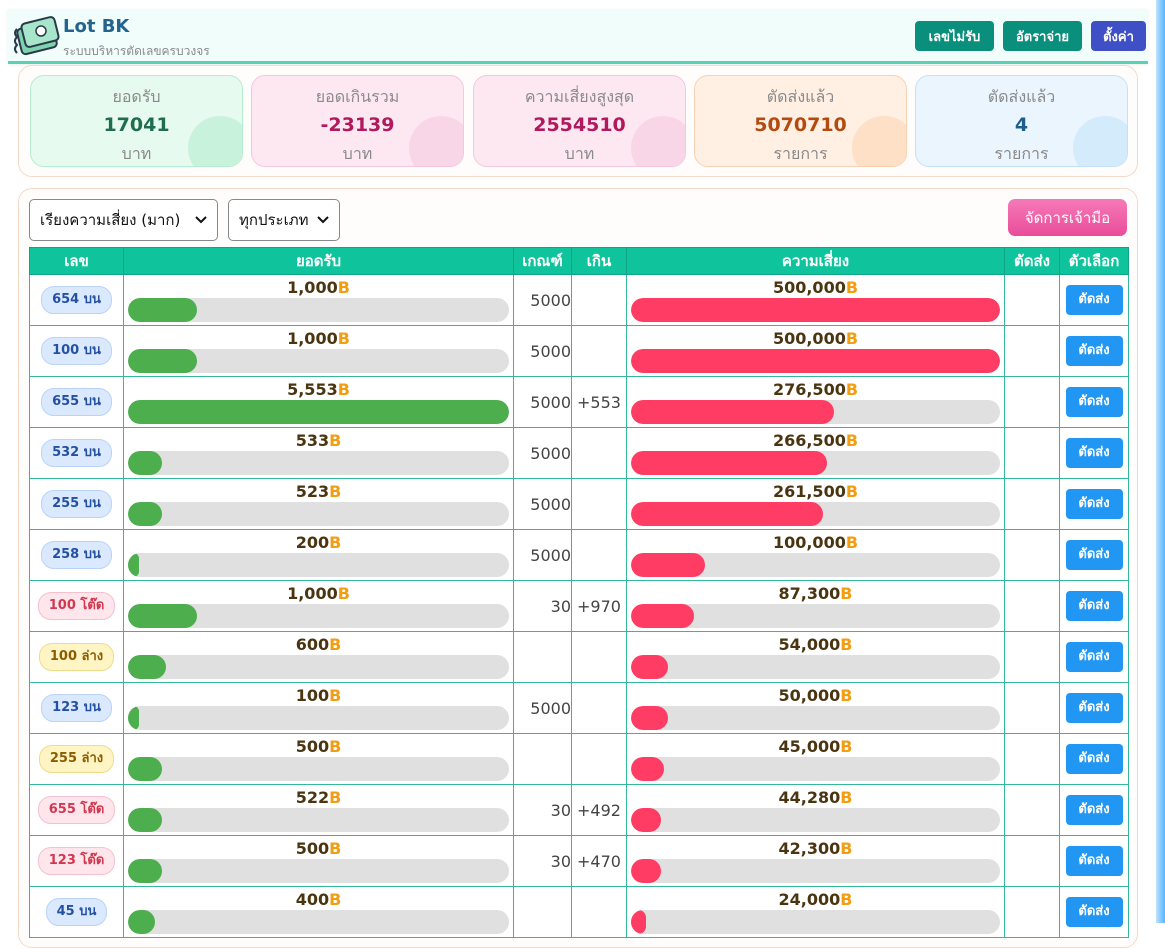 This screenshot has height=948, width=1165. What do you see at coordinates (579, 453) in the screenshot?
I see `table-row: 532 บน 533B 5000 266,500B ตัดส่ง` at bounding box center [579, 453].